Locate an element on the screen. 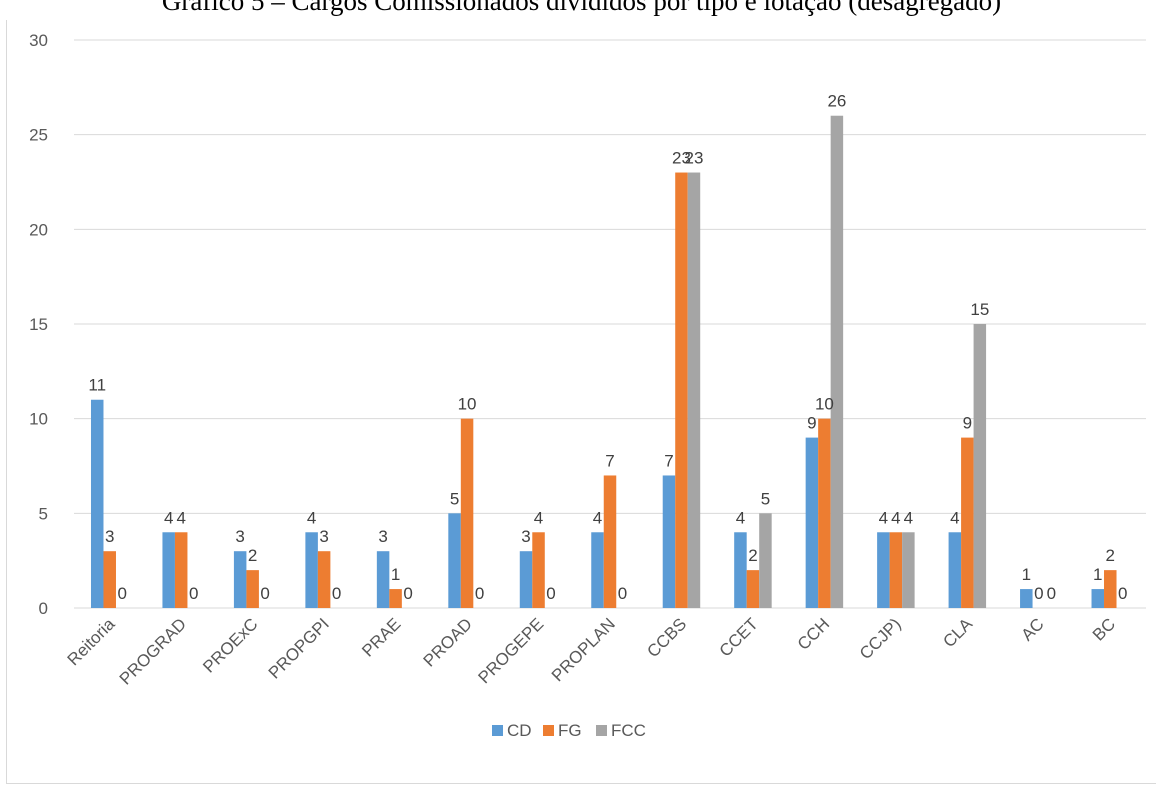 The width and height of the screenshot is (1163, 785). data-label-cd-11: 4 is located at coordinates (883, 517).